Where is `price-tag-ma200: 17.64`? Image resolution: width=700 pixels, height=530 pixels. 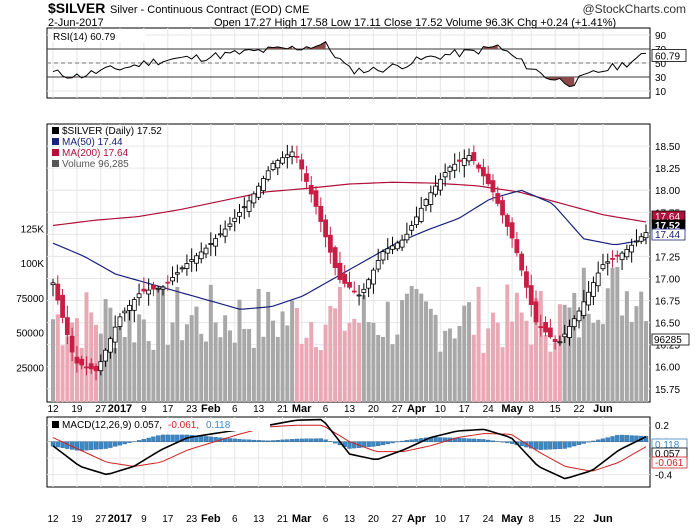
price-tag-ma200: 17.64 is located at coordinates (667, 217).